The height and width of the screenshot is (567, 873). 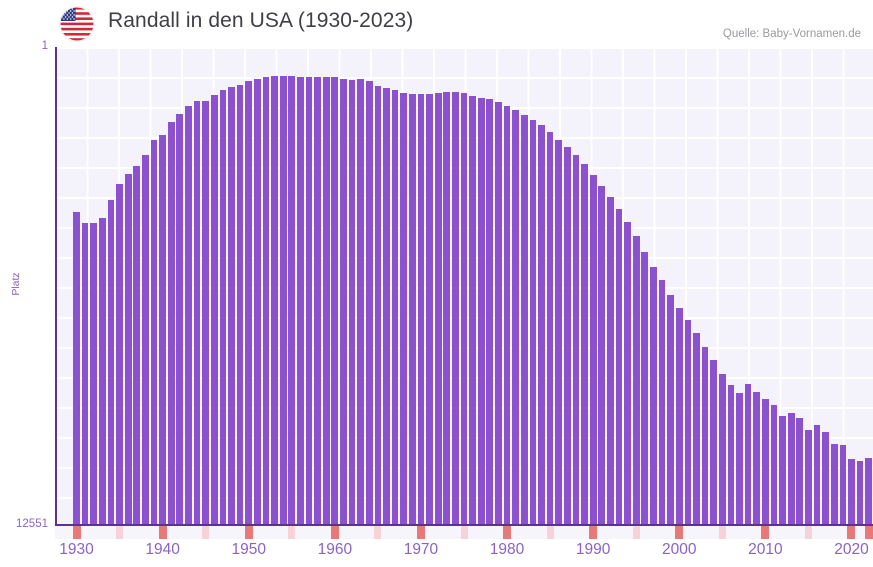 What do you see at coordinates (32, 524) in the screenshot?
I see `y-axis-tick-bottom: 12551` at bounding box center [32, 524].